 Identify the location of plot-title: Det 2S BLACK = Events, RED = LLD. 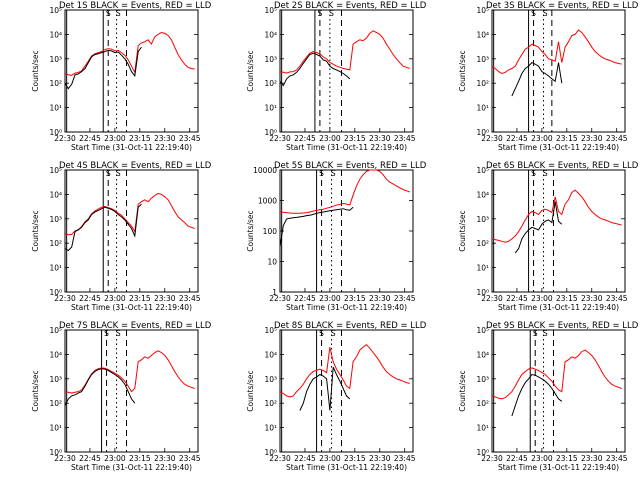
(350, 6).